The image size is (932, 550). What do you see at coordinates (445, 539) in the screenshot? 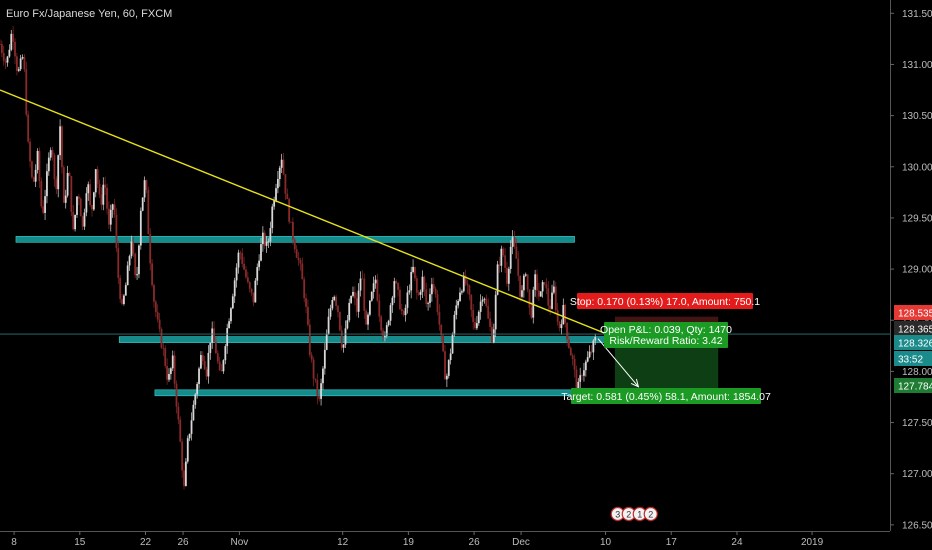
I see `time-axis: 8 15 22 26 Nov 12 19 26 Dec 10 17 24 2019` at bounding box center [445, 539].